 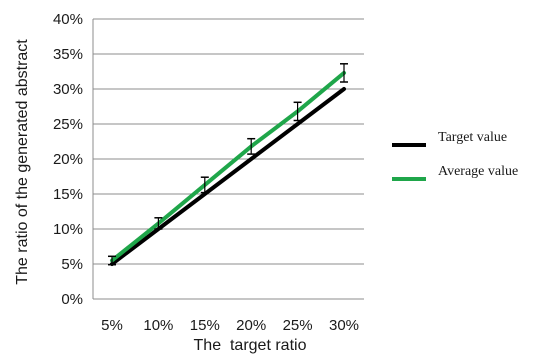 I want to click on y-tick-label: 0%, so click(x=72, y=299).